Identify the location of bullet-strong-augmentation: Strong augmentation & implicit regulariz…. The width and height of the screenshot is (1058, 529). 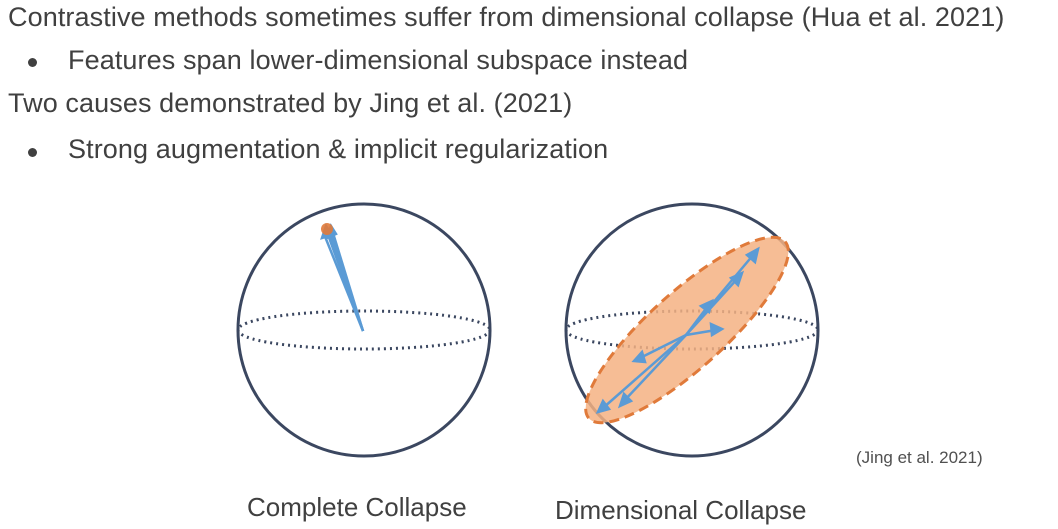
(338, 149).